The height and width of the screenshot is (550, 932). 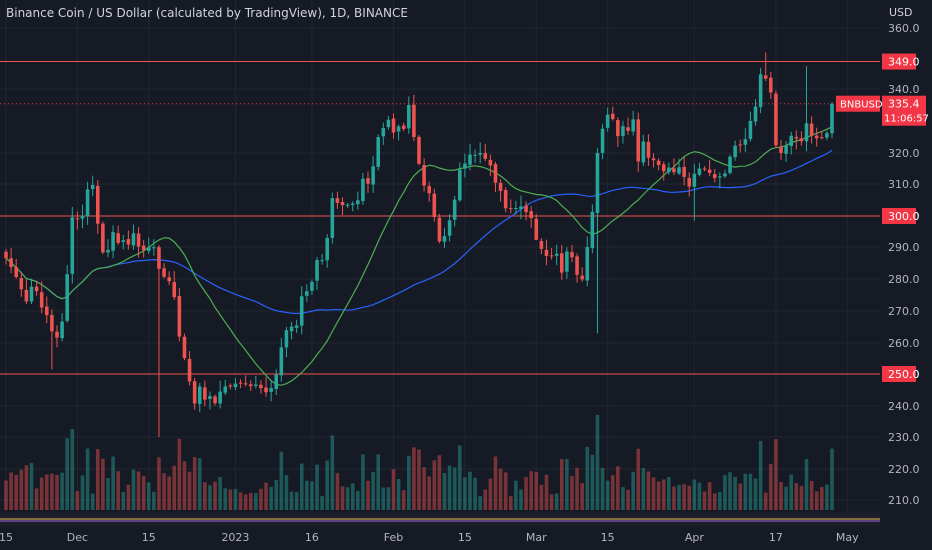 I want to click on x-tick-label: 16, so click(x=312, y=537).